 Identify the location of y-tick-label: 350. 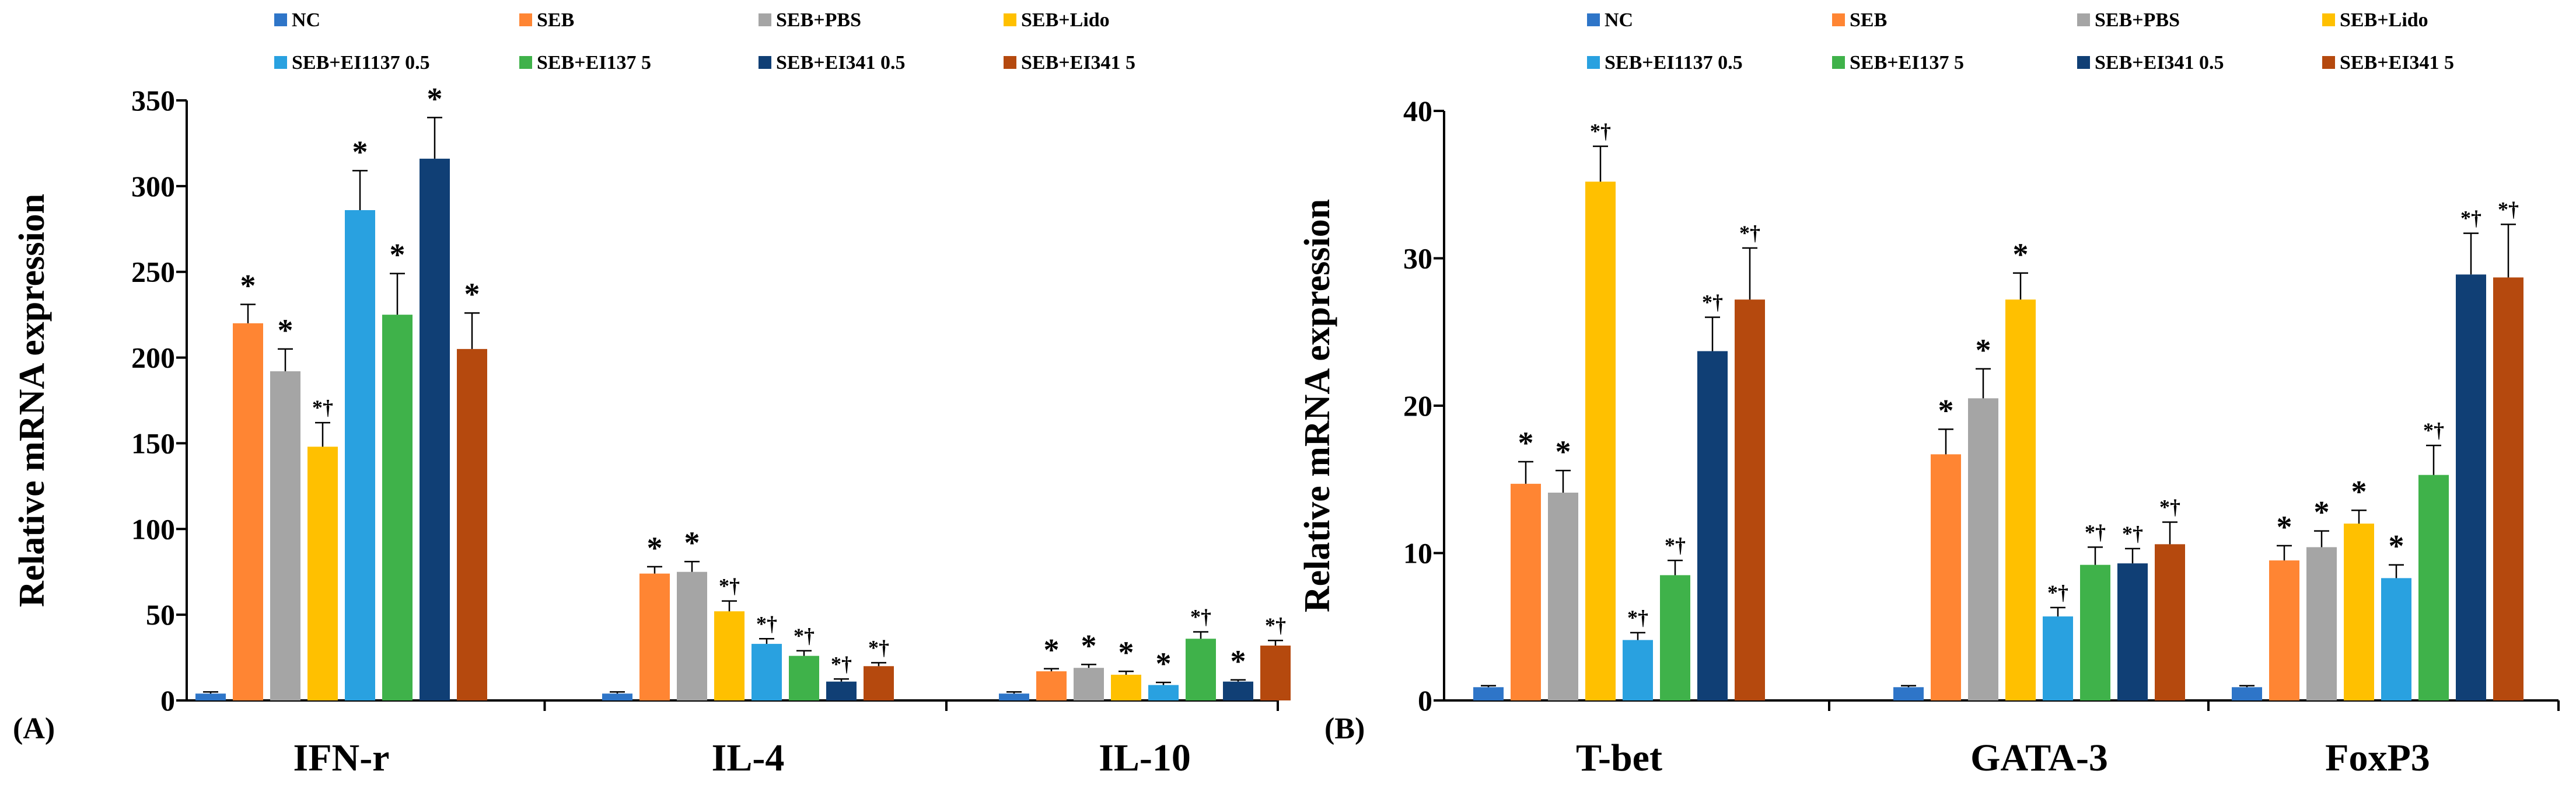
(153, 100).